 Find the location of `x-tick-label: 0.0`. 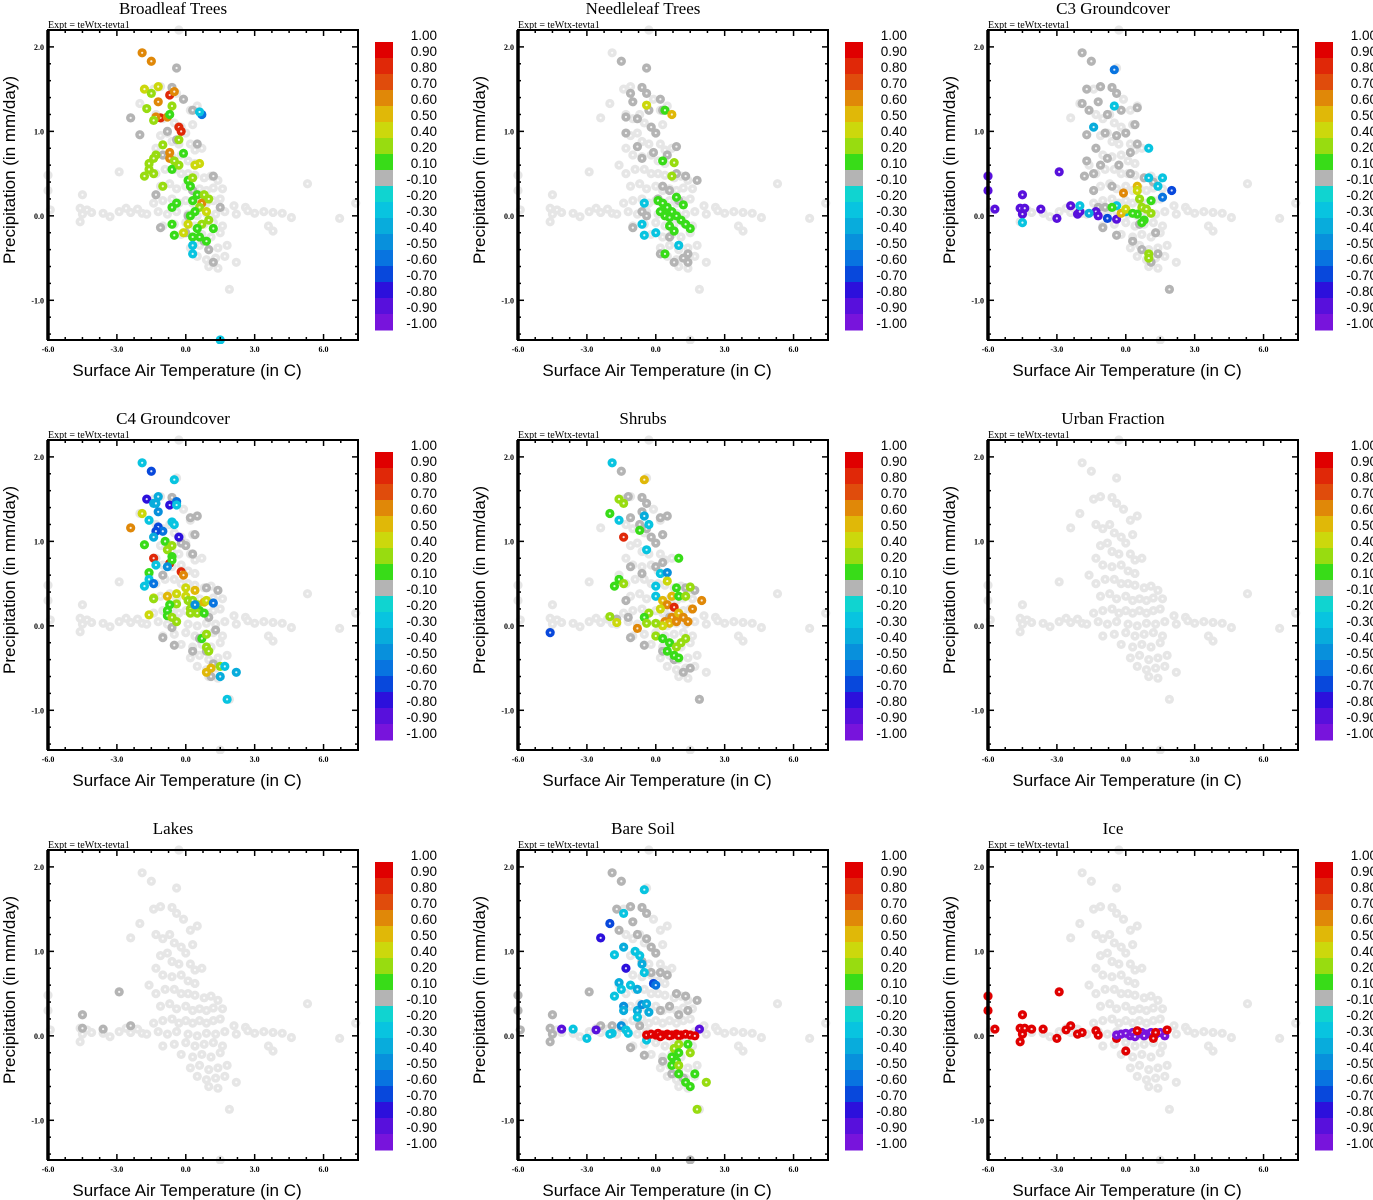

x-tick-label: 0.0 is located at coordinates (1126, 349).